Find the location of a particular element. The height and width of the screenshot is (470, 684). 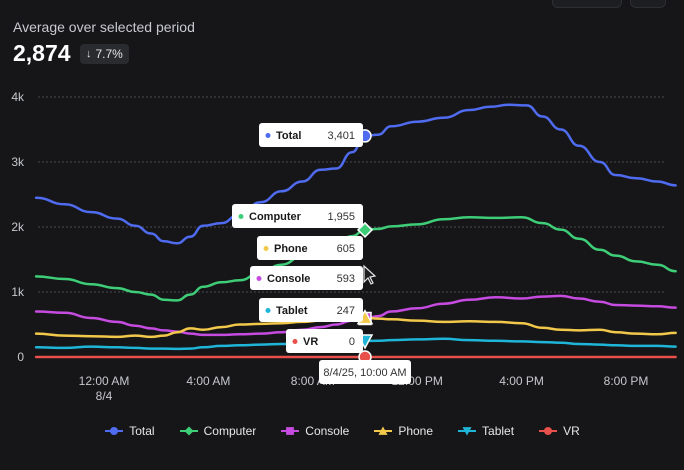

tooltip-vr: VR 0 is located at coordinates (324, 341).